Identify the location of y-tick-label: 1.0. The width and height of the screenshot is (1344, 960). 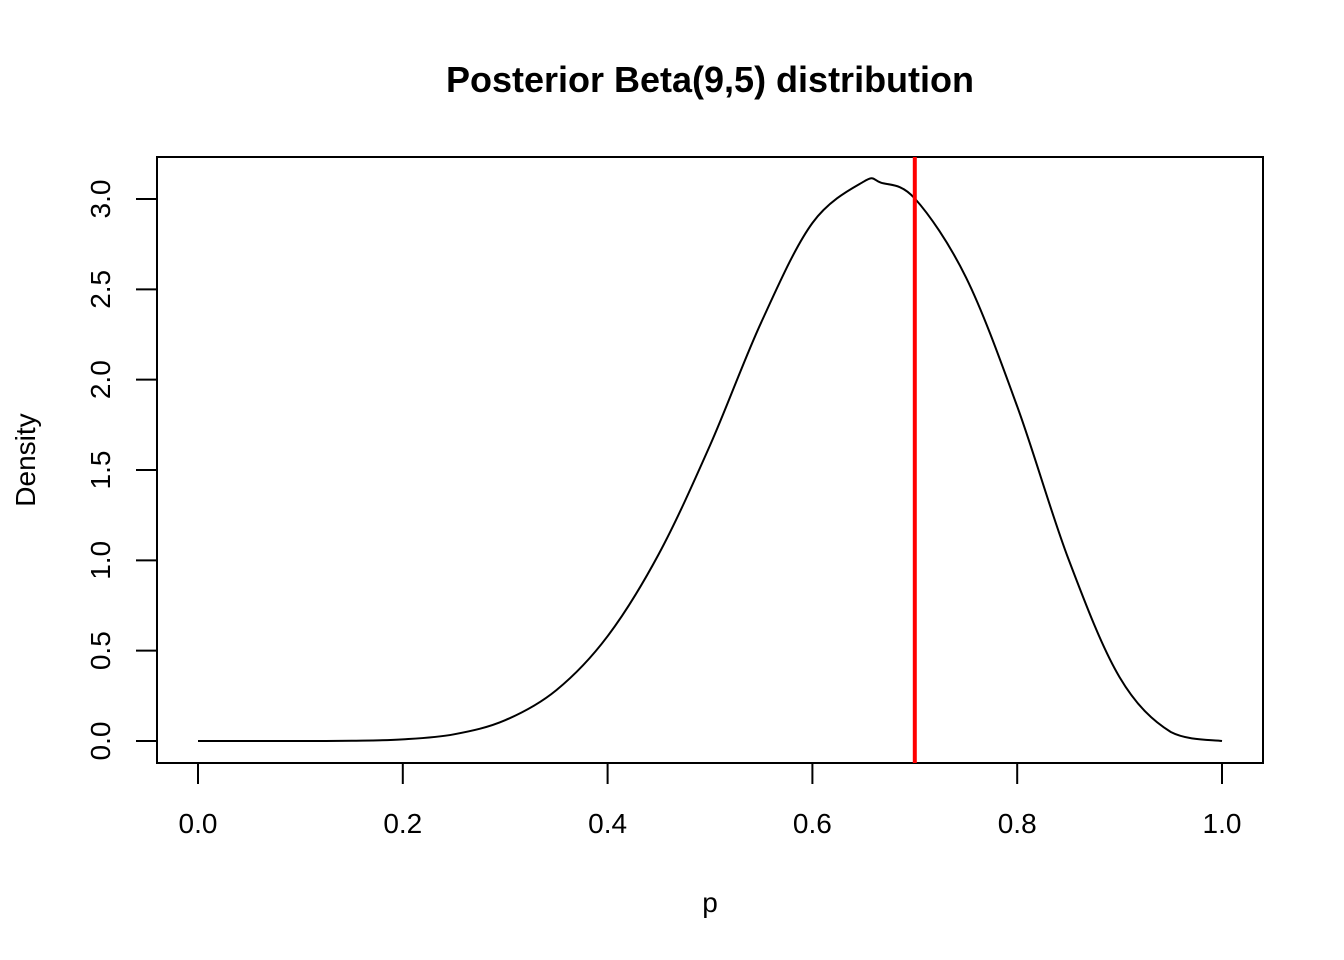
(100, 560).